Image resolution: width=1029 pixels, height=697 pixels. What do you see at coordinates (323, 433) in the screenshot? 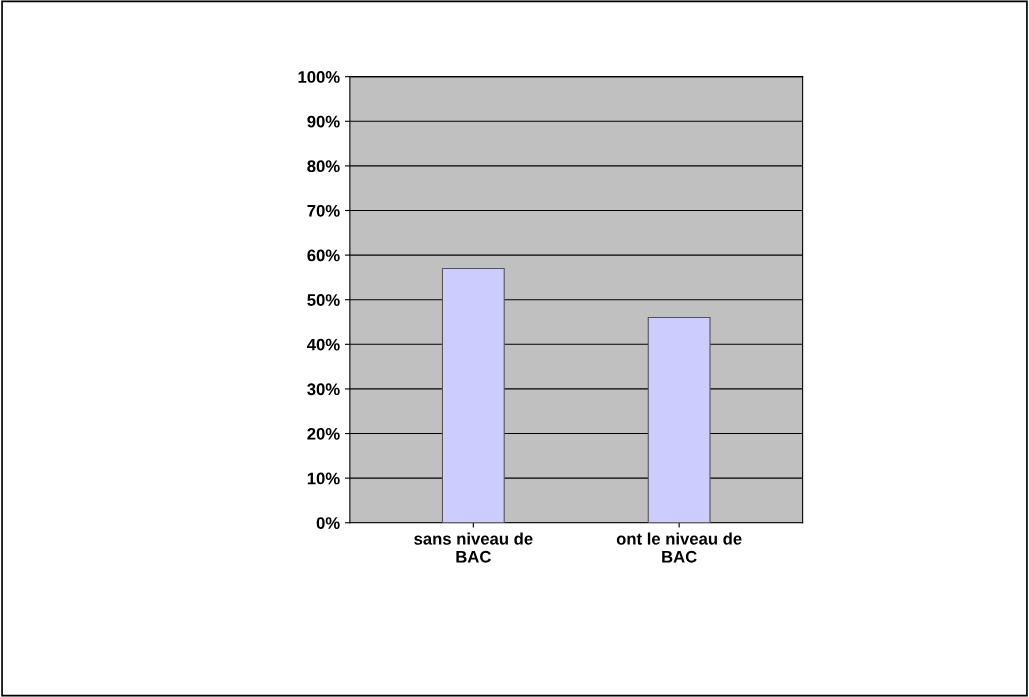
I see `y-tick-label: 20%` at bounding box center [323, 433].